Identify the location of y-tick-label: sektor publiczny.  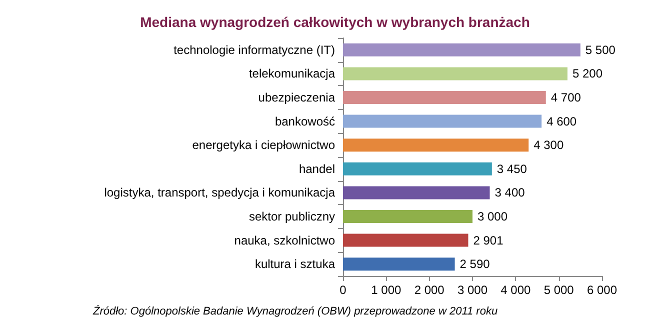
(291, 217).